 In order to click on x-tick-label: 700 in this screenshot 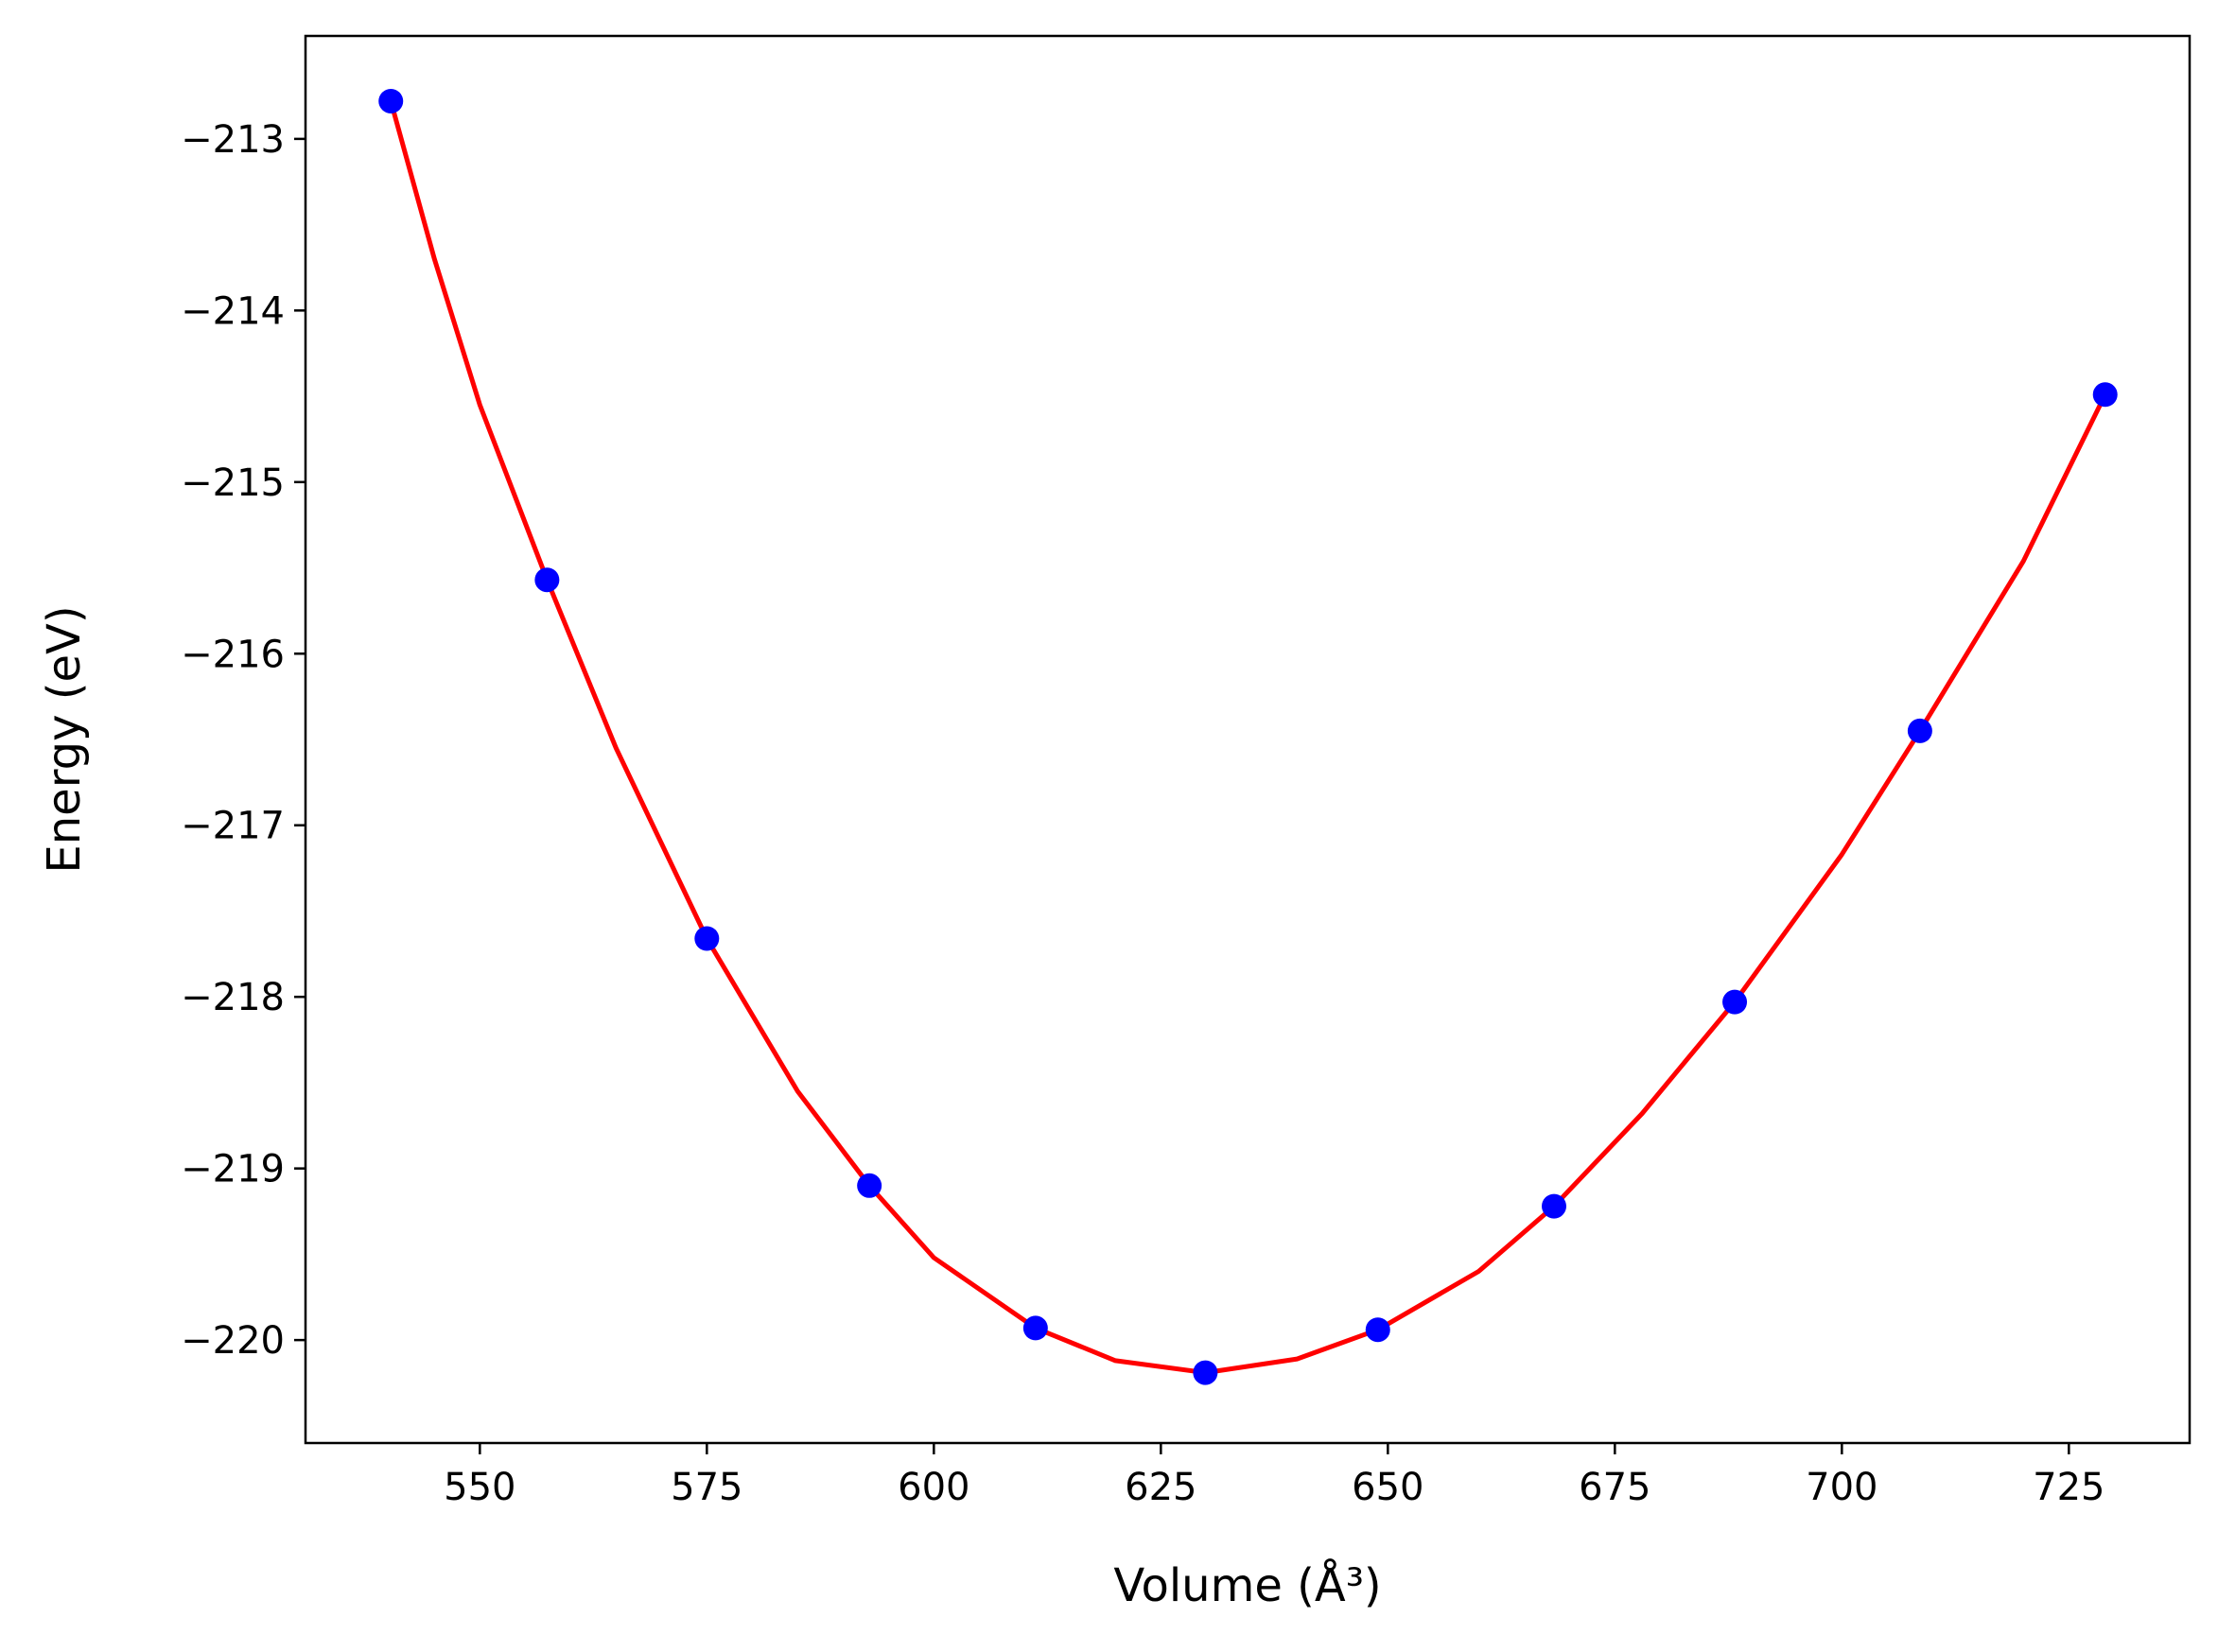, I will do `click(1841, 1488)`.